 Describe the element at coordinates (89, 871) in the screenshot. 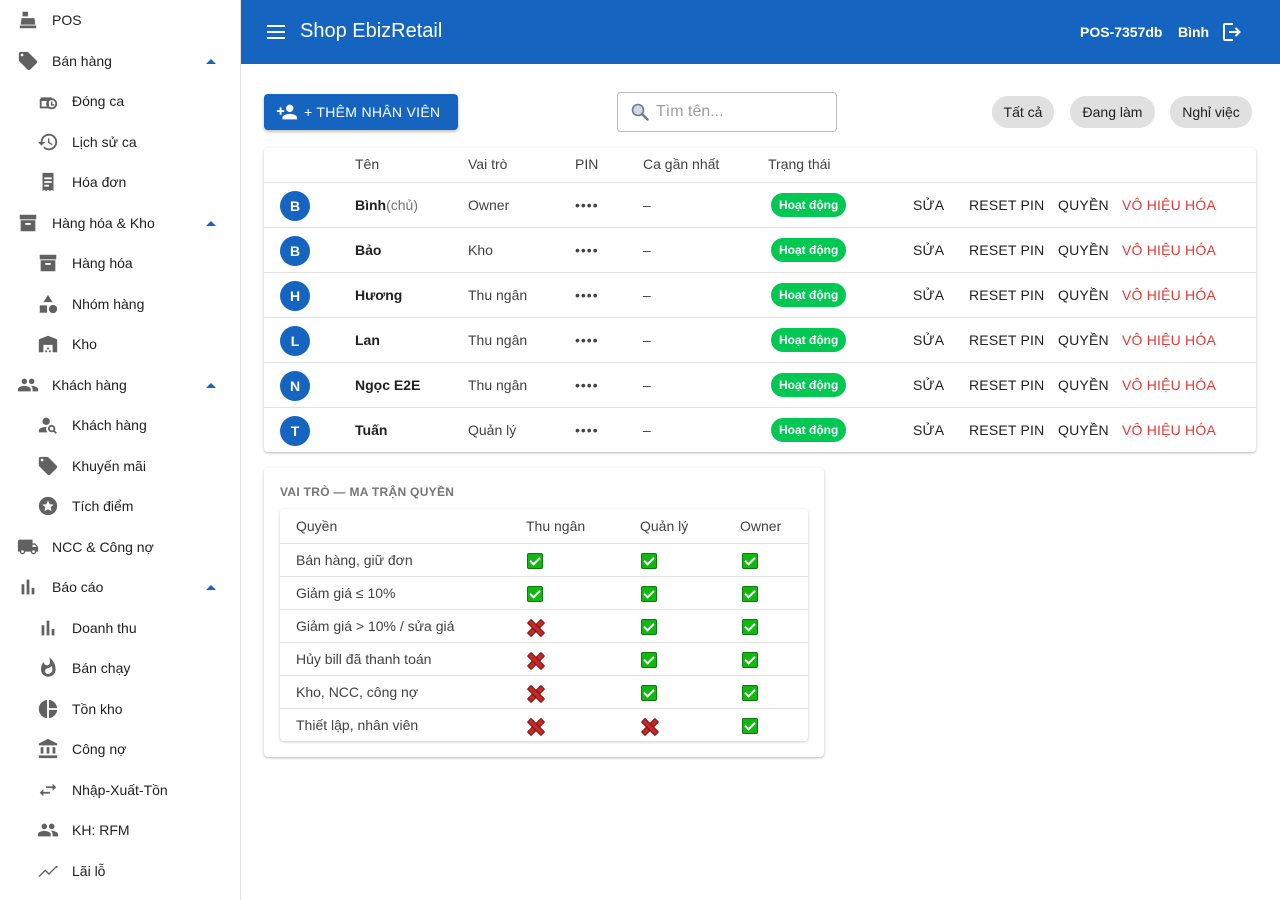

I see `sidebar-item-label: Lãi lỗ` at that location.